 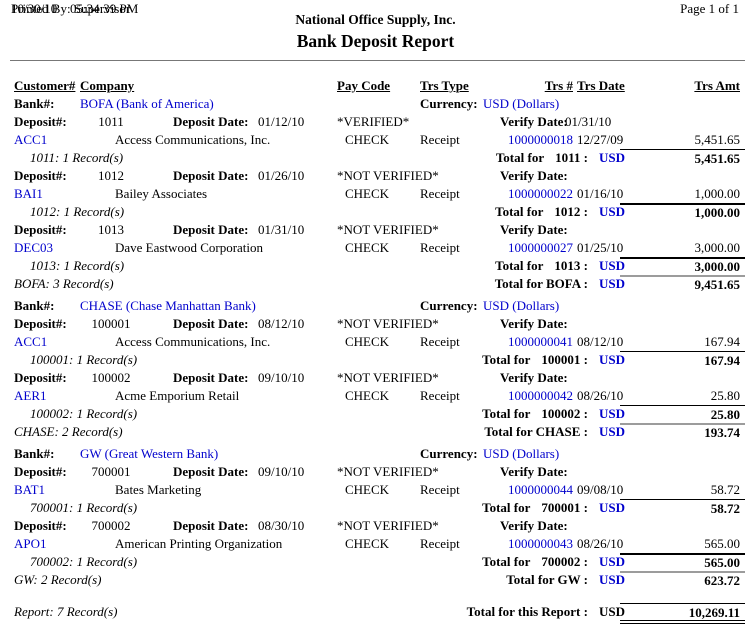 I want to click on customer-company: Dave Eastwood Corporation, so click(x=189, y=247).